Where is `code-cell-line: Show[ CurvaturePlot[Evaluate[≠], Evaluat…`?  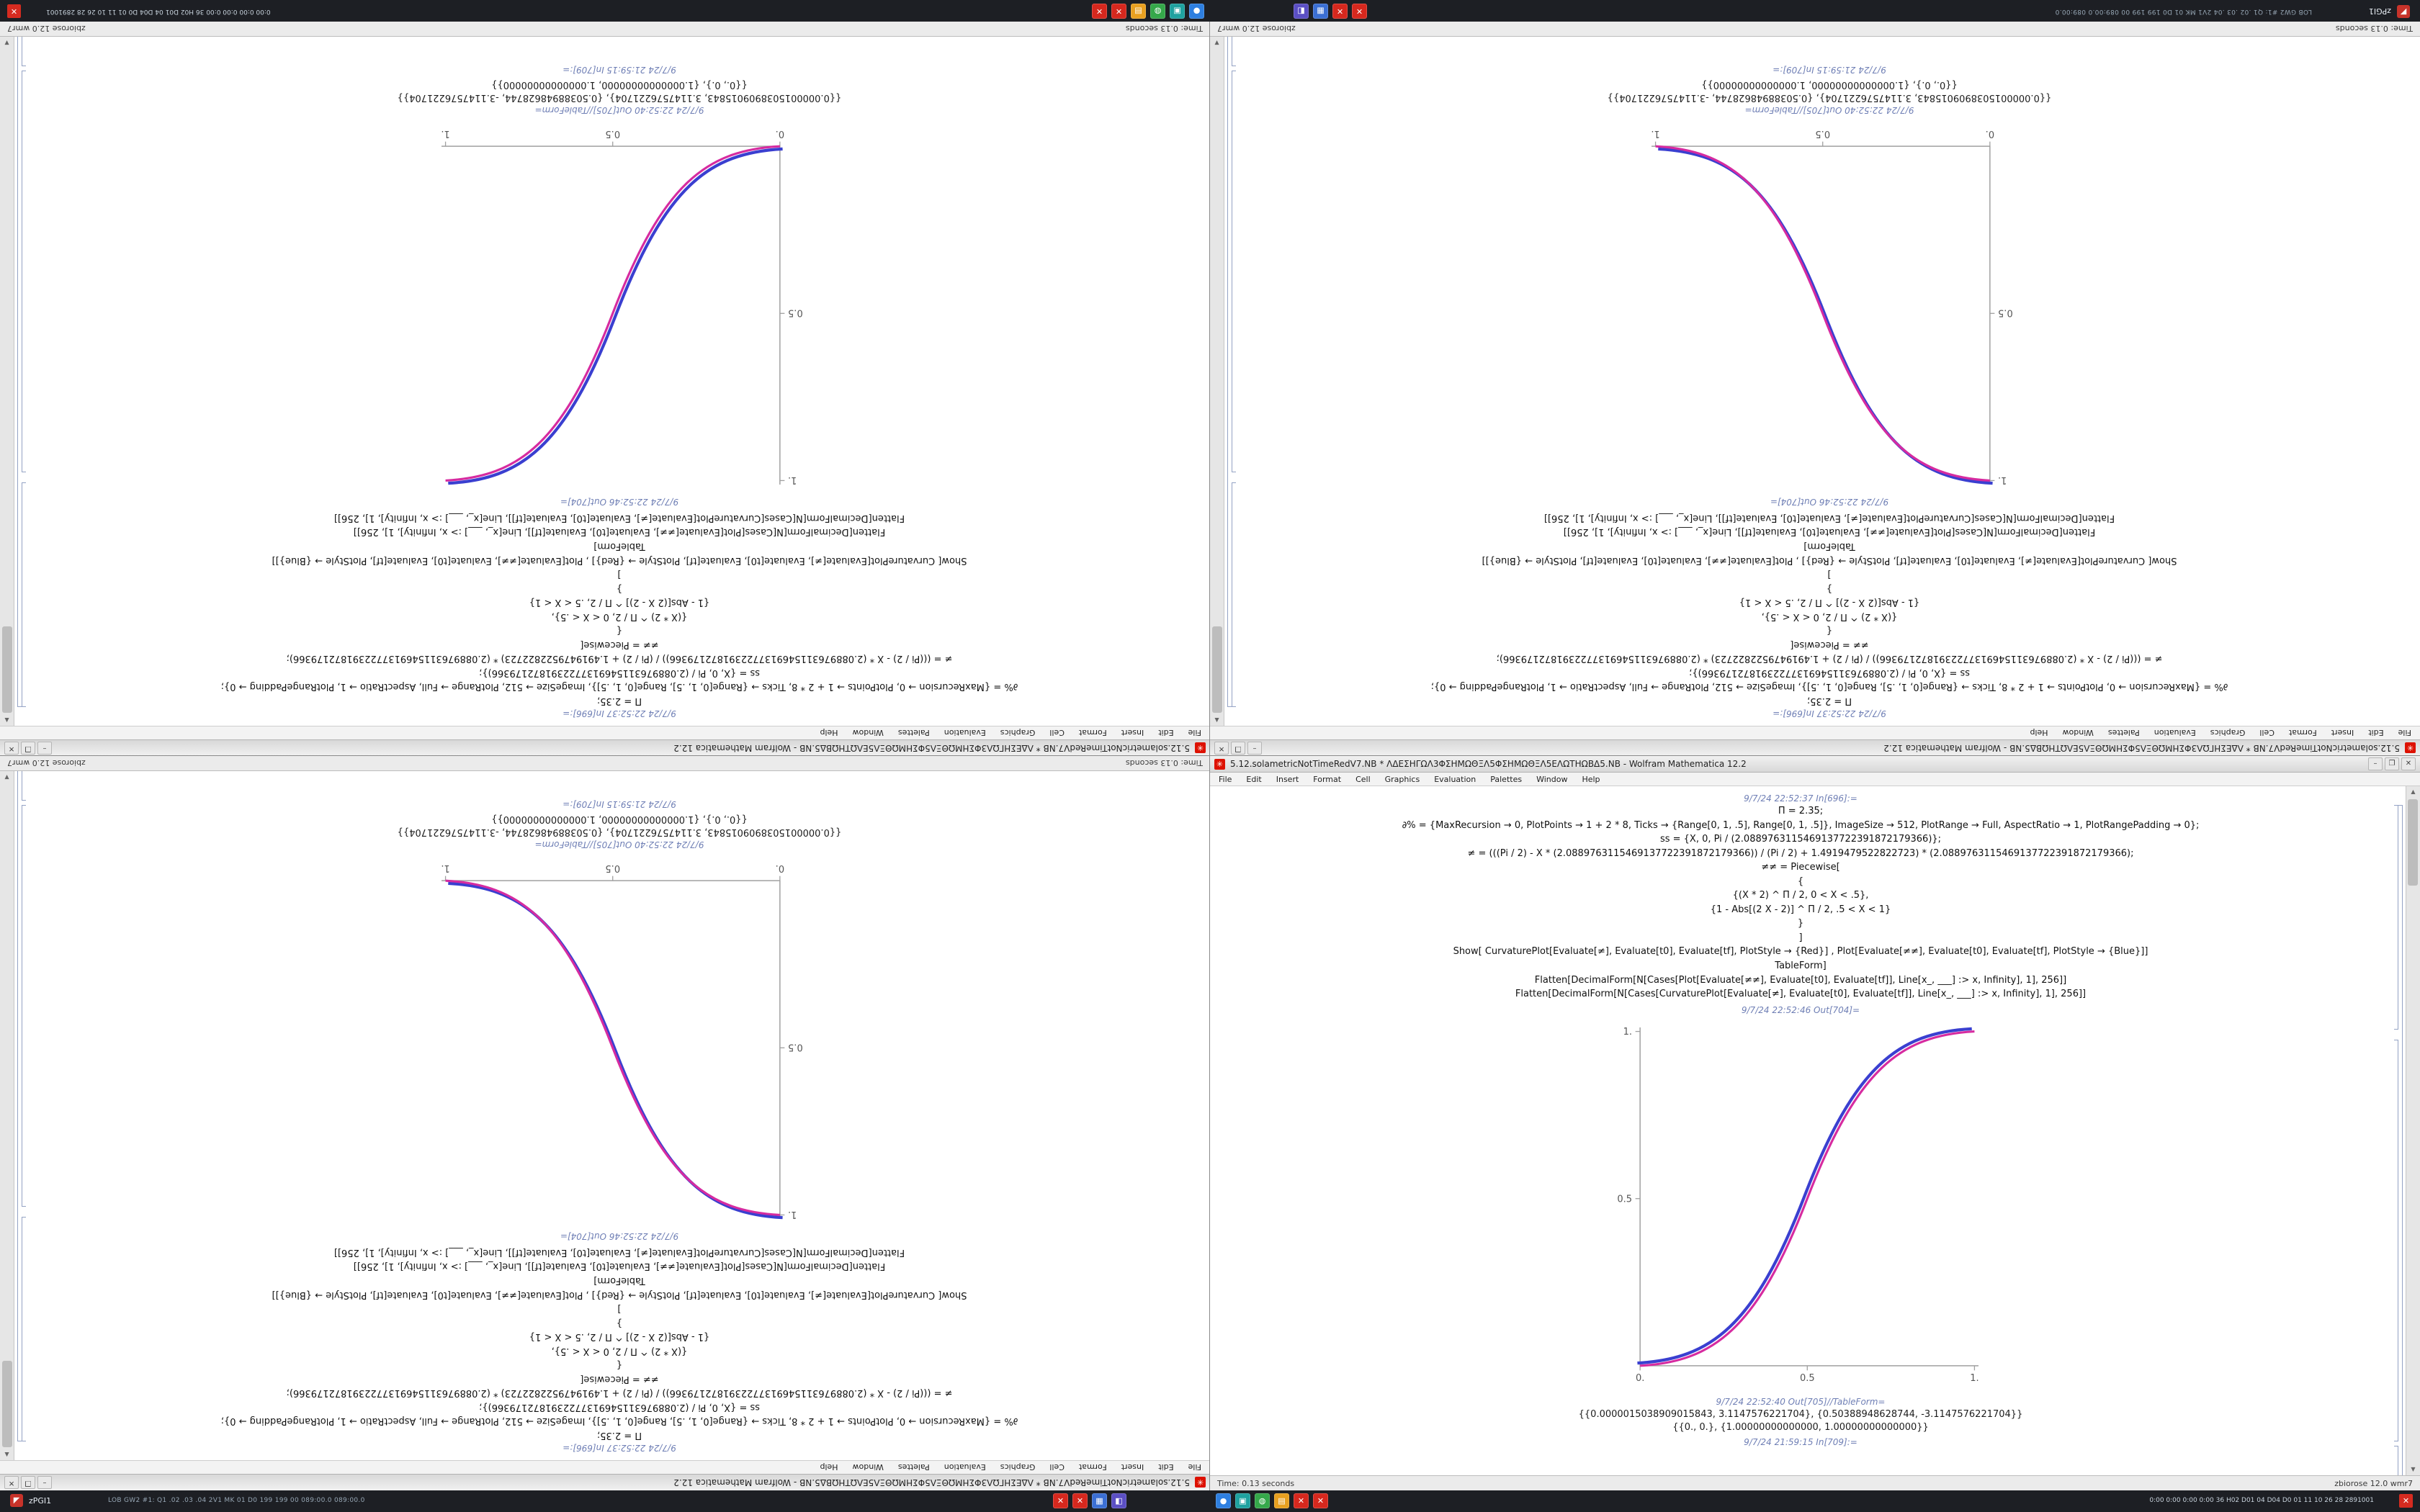
code-cell-line: Show[ CurvaturePlot[Evaluate[≠], Evaluat… is located at coordinates (619, 1294).